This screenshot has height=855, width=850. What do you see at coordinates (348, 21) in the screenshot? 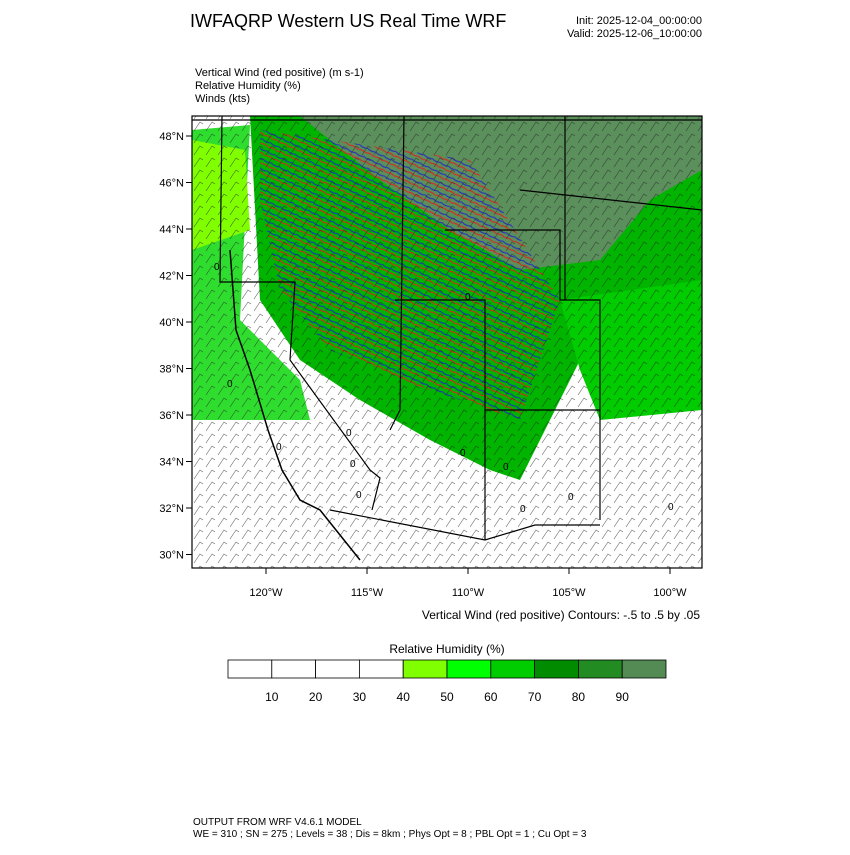
I see `title: IWFAQRP Western US Real Time WRF` at bounding box center [348, 21].